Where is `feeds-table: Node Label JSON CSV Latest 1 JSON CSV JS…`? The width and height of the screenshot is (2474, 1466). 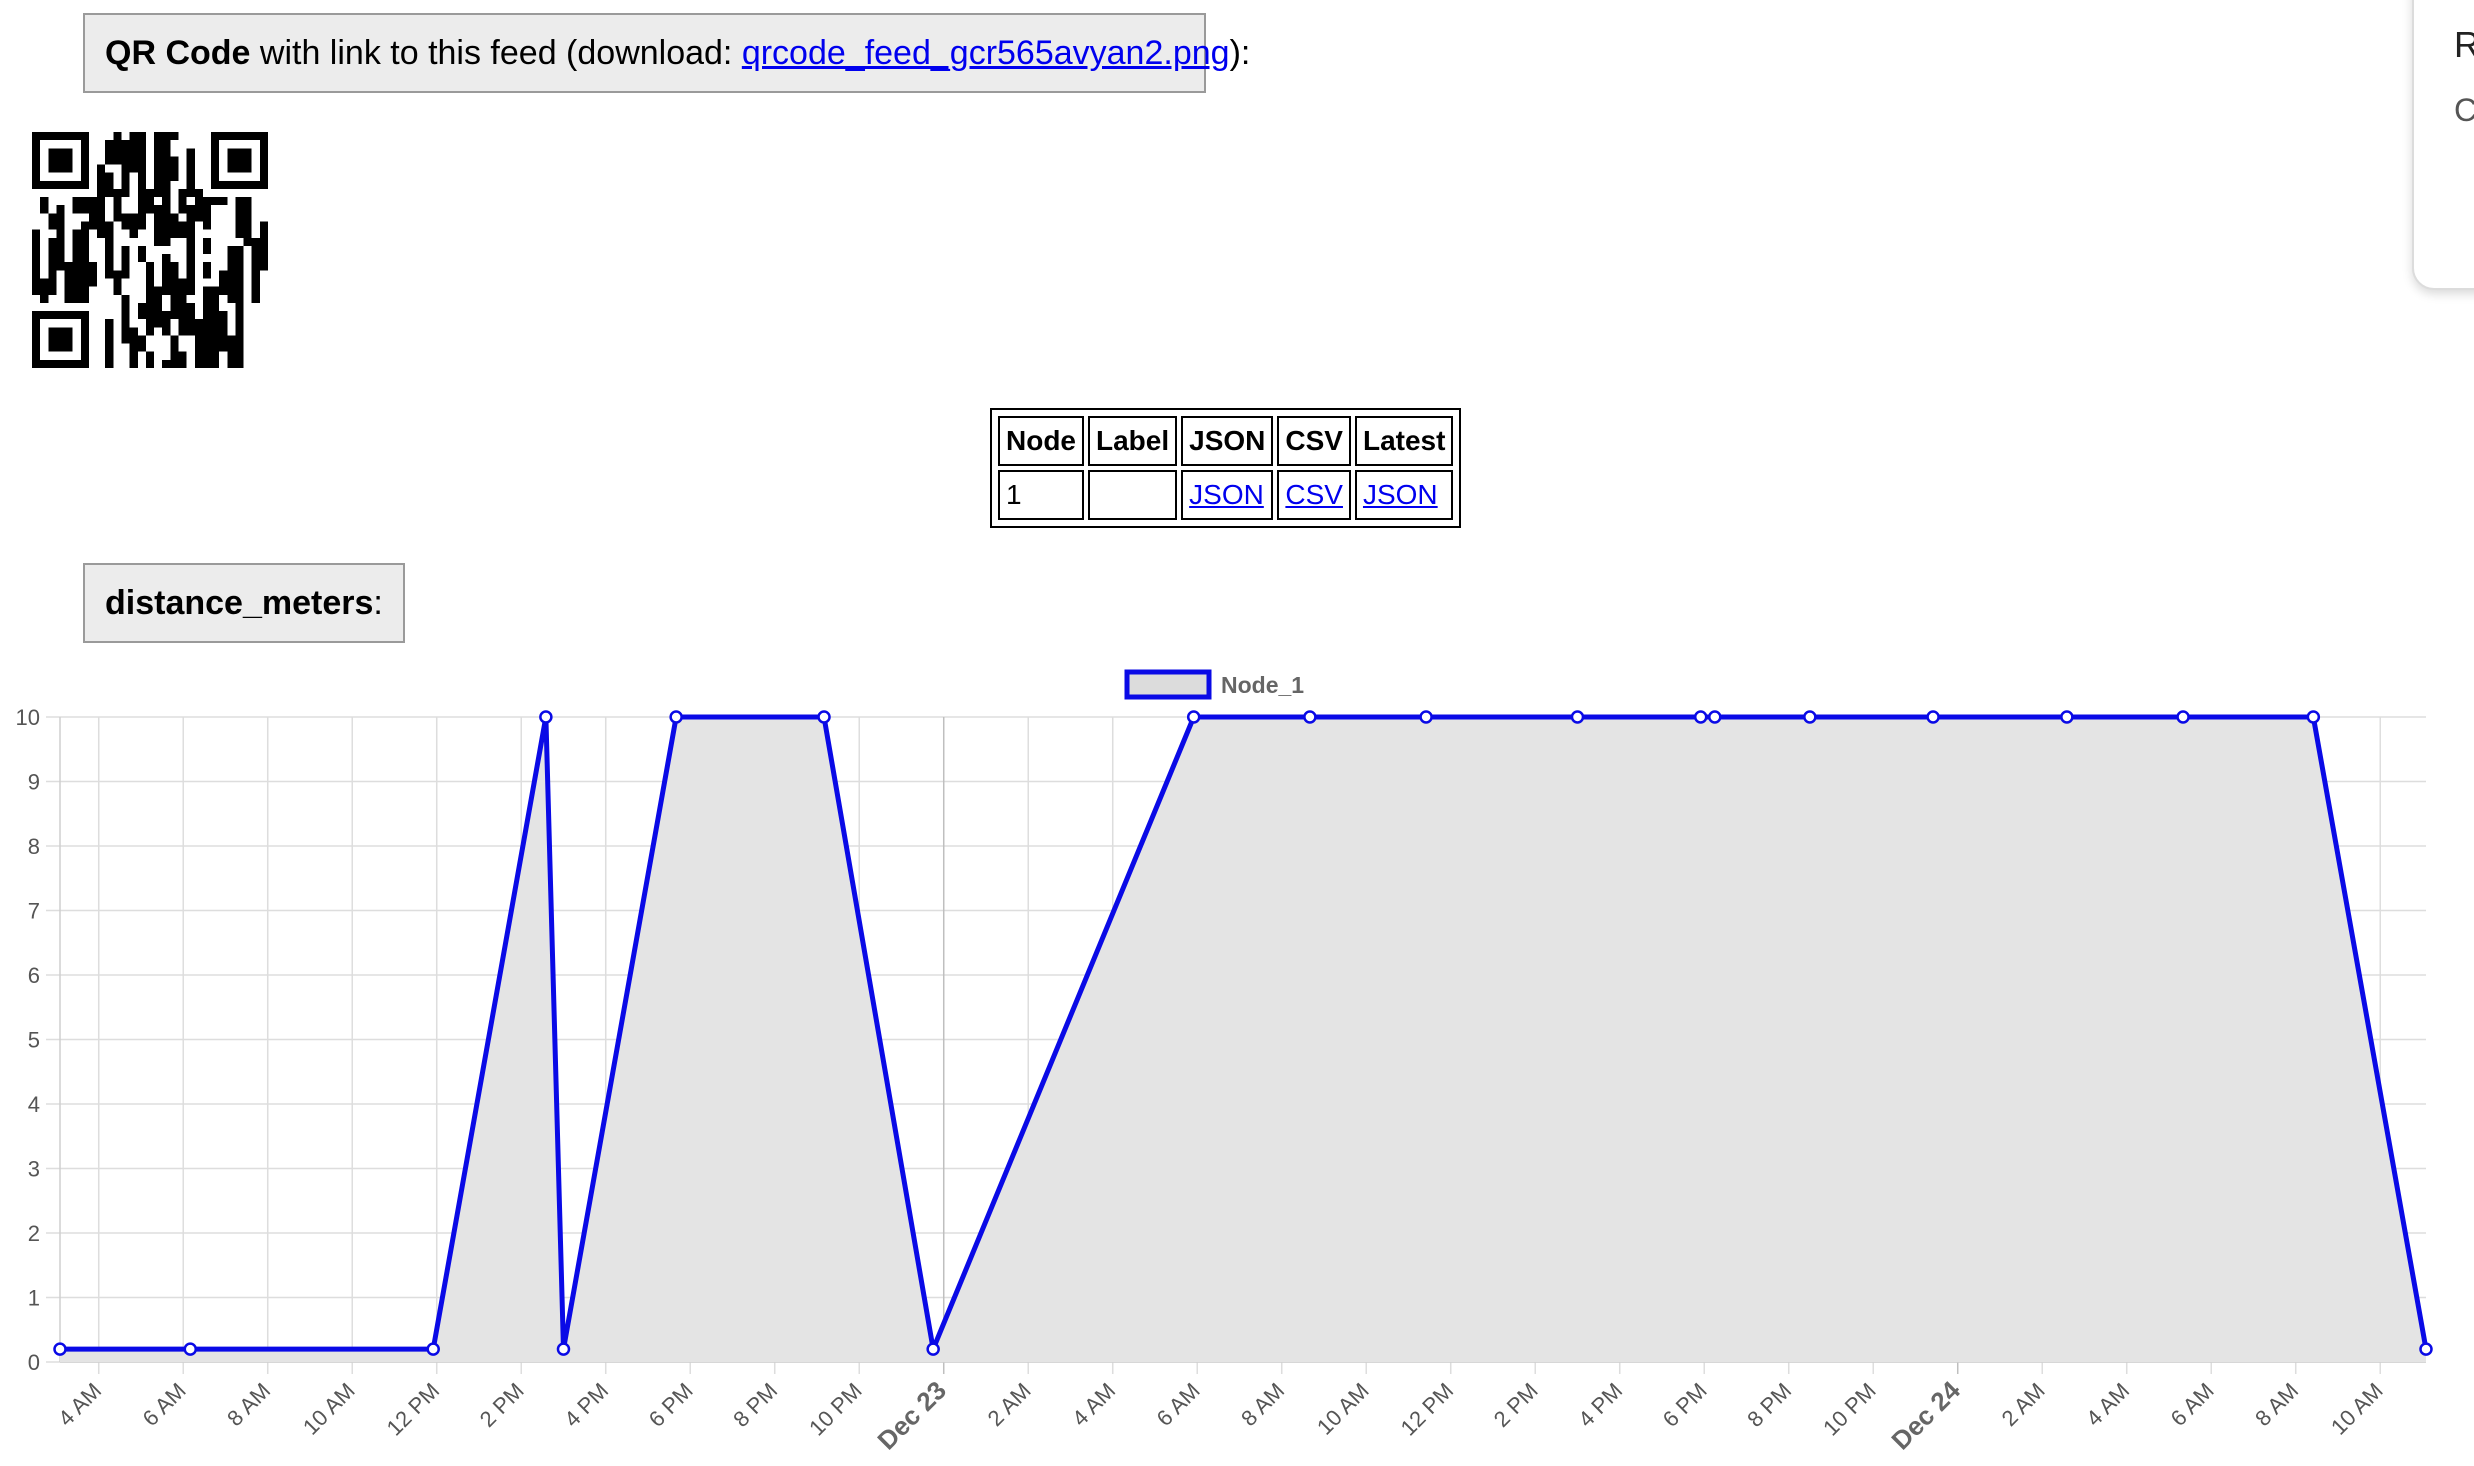
feeds-table: Node Label JSON CSV Latest 1 JSON CSV JS… is located at coordinates (1226, 468).